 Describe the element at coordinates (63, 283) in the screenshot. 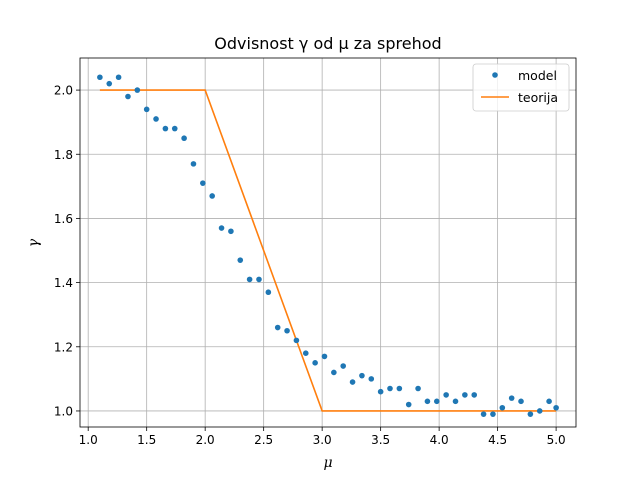

I see `y-tick-label: 1.4` at that location.